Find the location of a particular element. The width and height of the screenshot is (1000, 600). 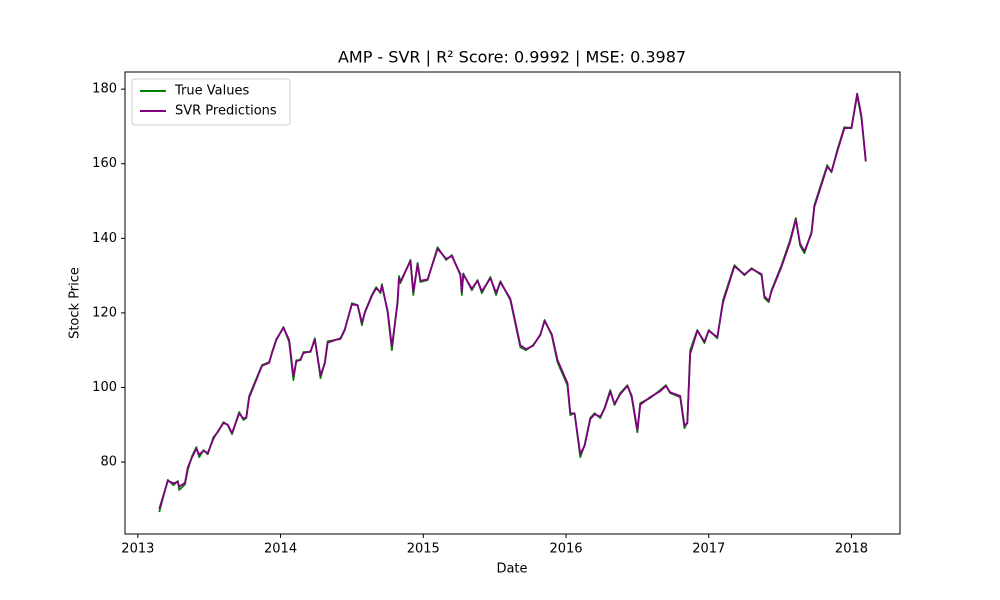

x-tick-label: 2013 is located at coordinates (137, 549).